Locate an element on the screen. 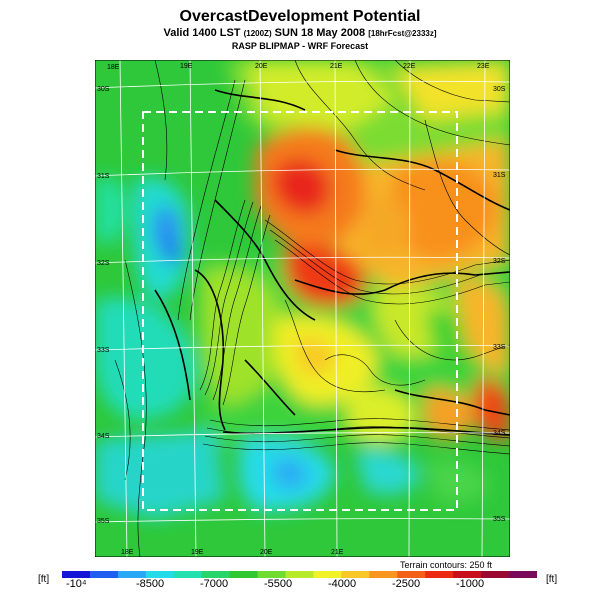 The image size is (600, 600). lon-label-bottom: 18E is located at coordinates (127, 552).